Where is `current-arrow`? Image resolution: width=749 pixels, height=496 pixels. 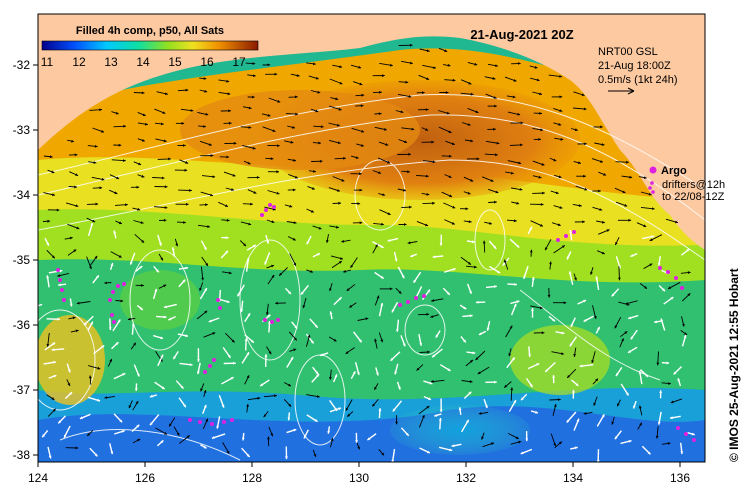
current-arrow is located at coordinates (40, 305).